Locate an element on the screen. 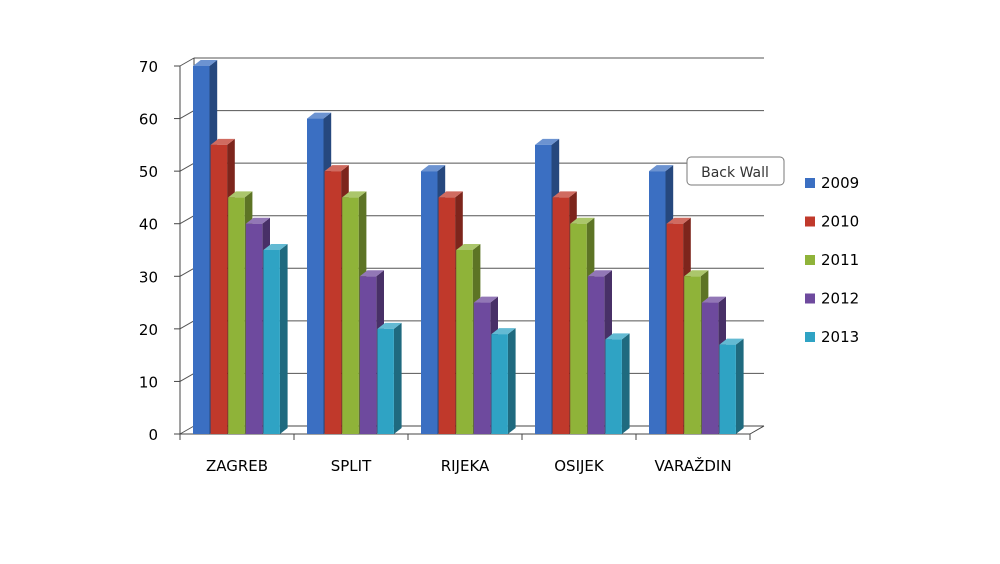  y-tick-label: 20 is located at coordinates (148, 330).